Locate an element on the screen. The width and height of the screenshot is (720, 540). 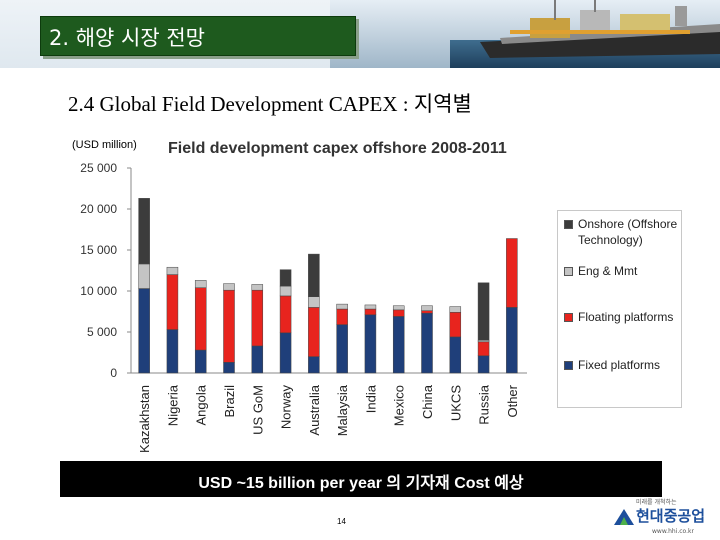
logo-name: 현대중공업 is located at coordinates (671, 516).